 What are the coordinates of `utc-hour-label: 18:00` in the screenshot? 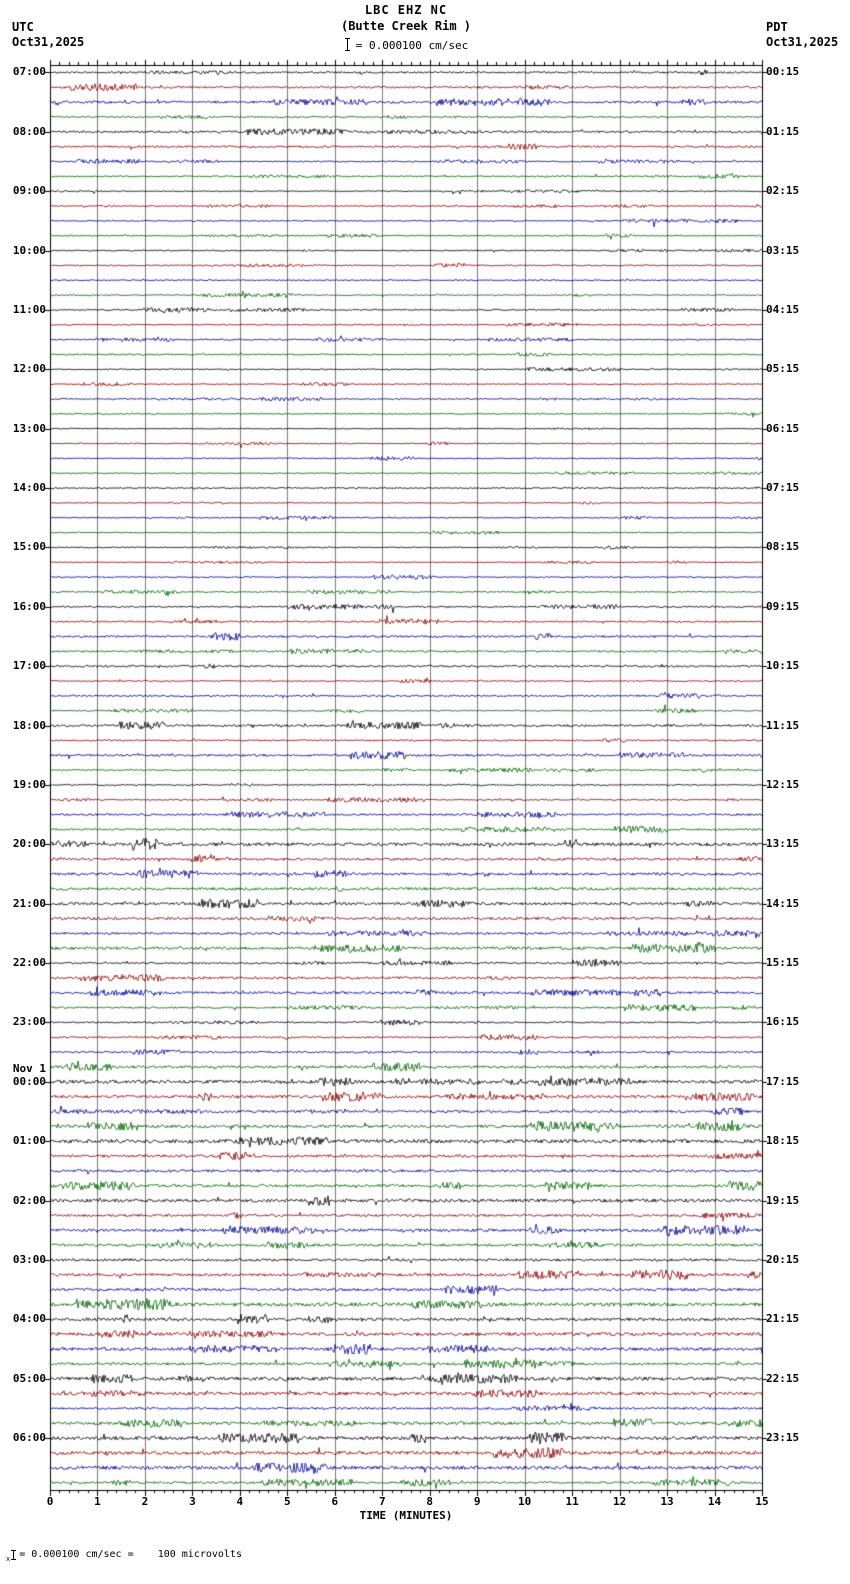 It's located at (29, 725).